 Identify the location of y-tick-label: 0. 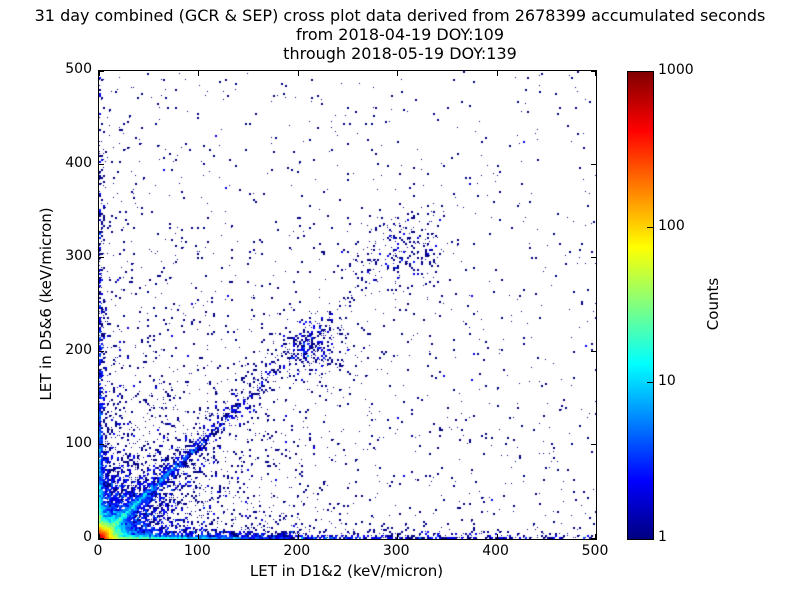
(87, 537).